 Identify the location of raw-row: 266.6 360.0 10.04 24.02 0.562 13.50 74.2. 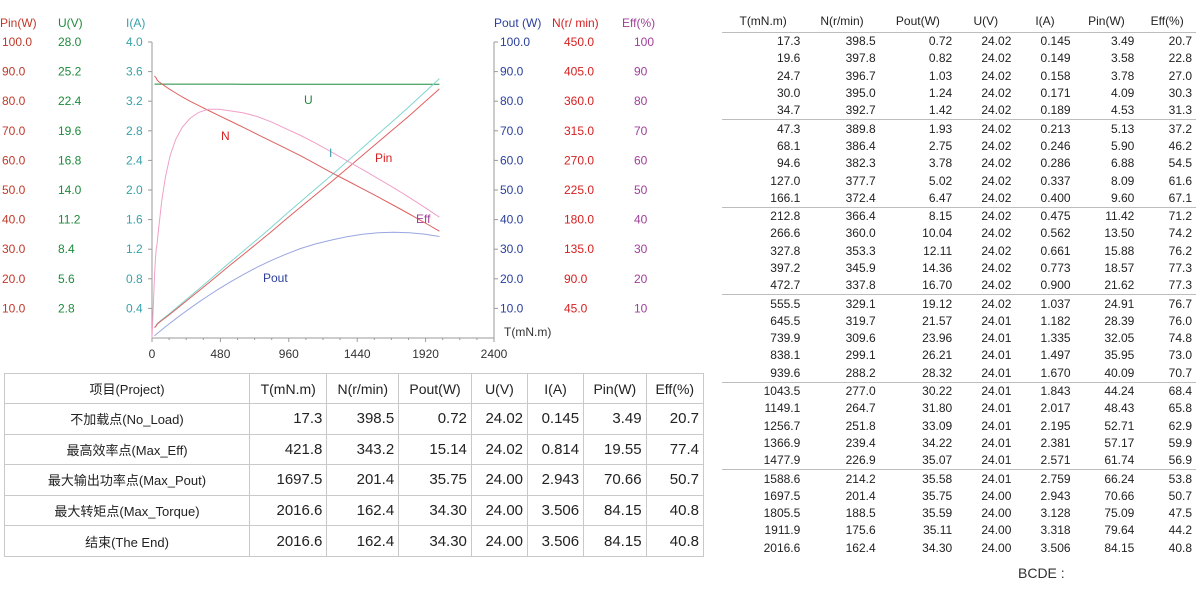
(959, 233).